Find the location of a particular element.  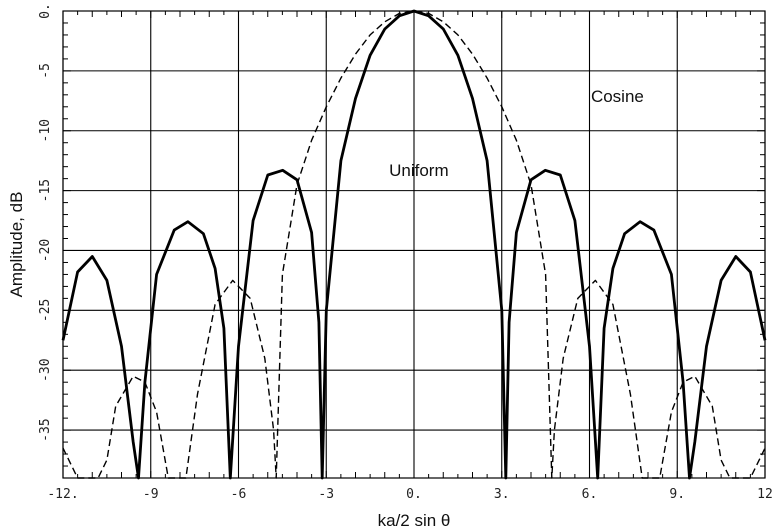

x-tick-label: -12. is located at coordinates (62, 494).